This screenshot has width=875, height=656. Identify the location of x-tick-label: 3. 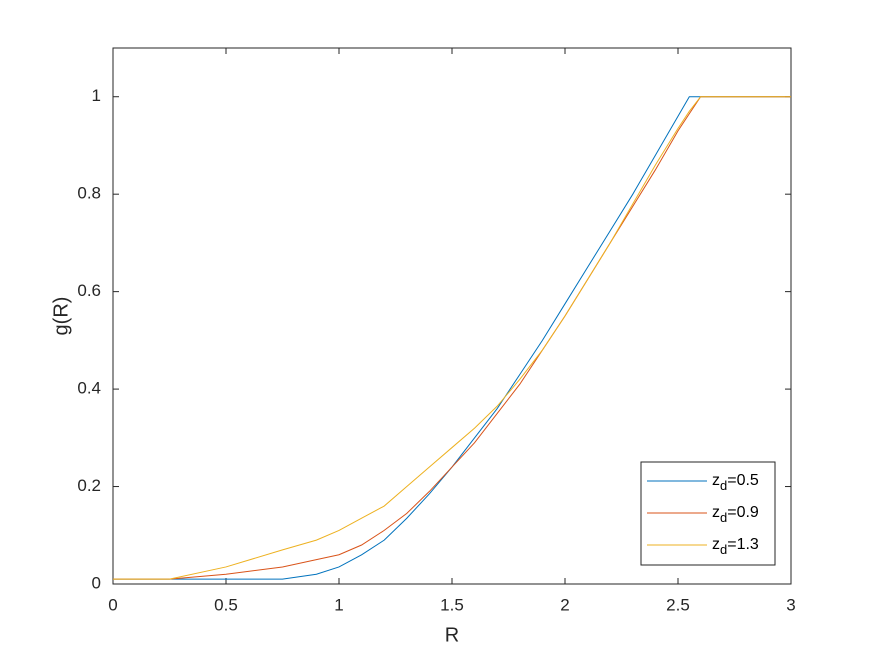
(790, 604).